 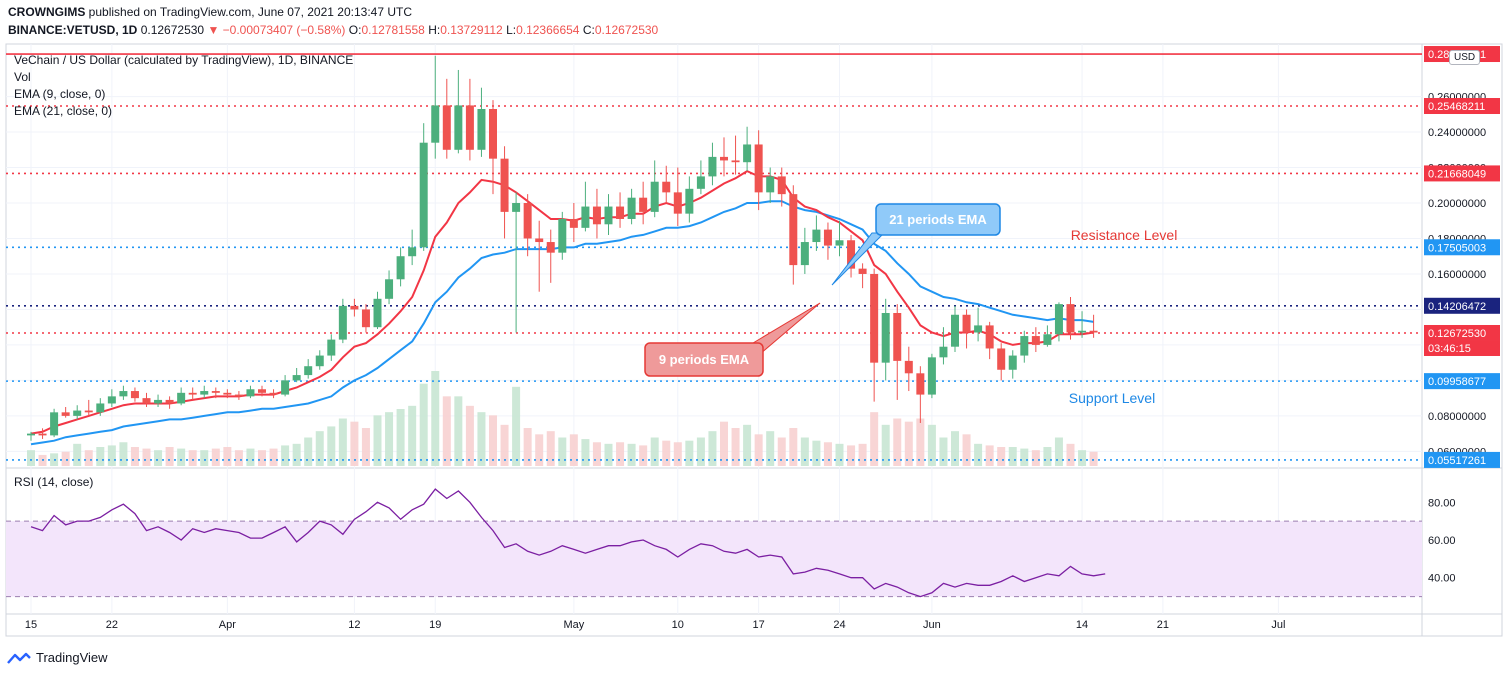 What do you see at coordinates (1465, 57) in the screenshot?
I see `currency-button: USD` at bounding box center [1465, 57].